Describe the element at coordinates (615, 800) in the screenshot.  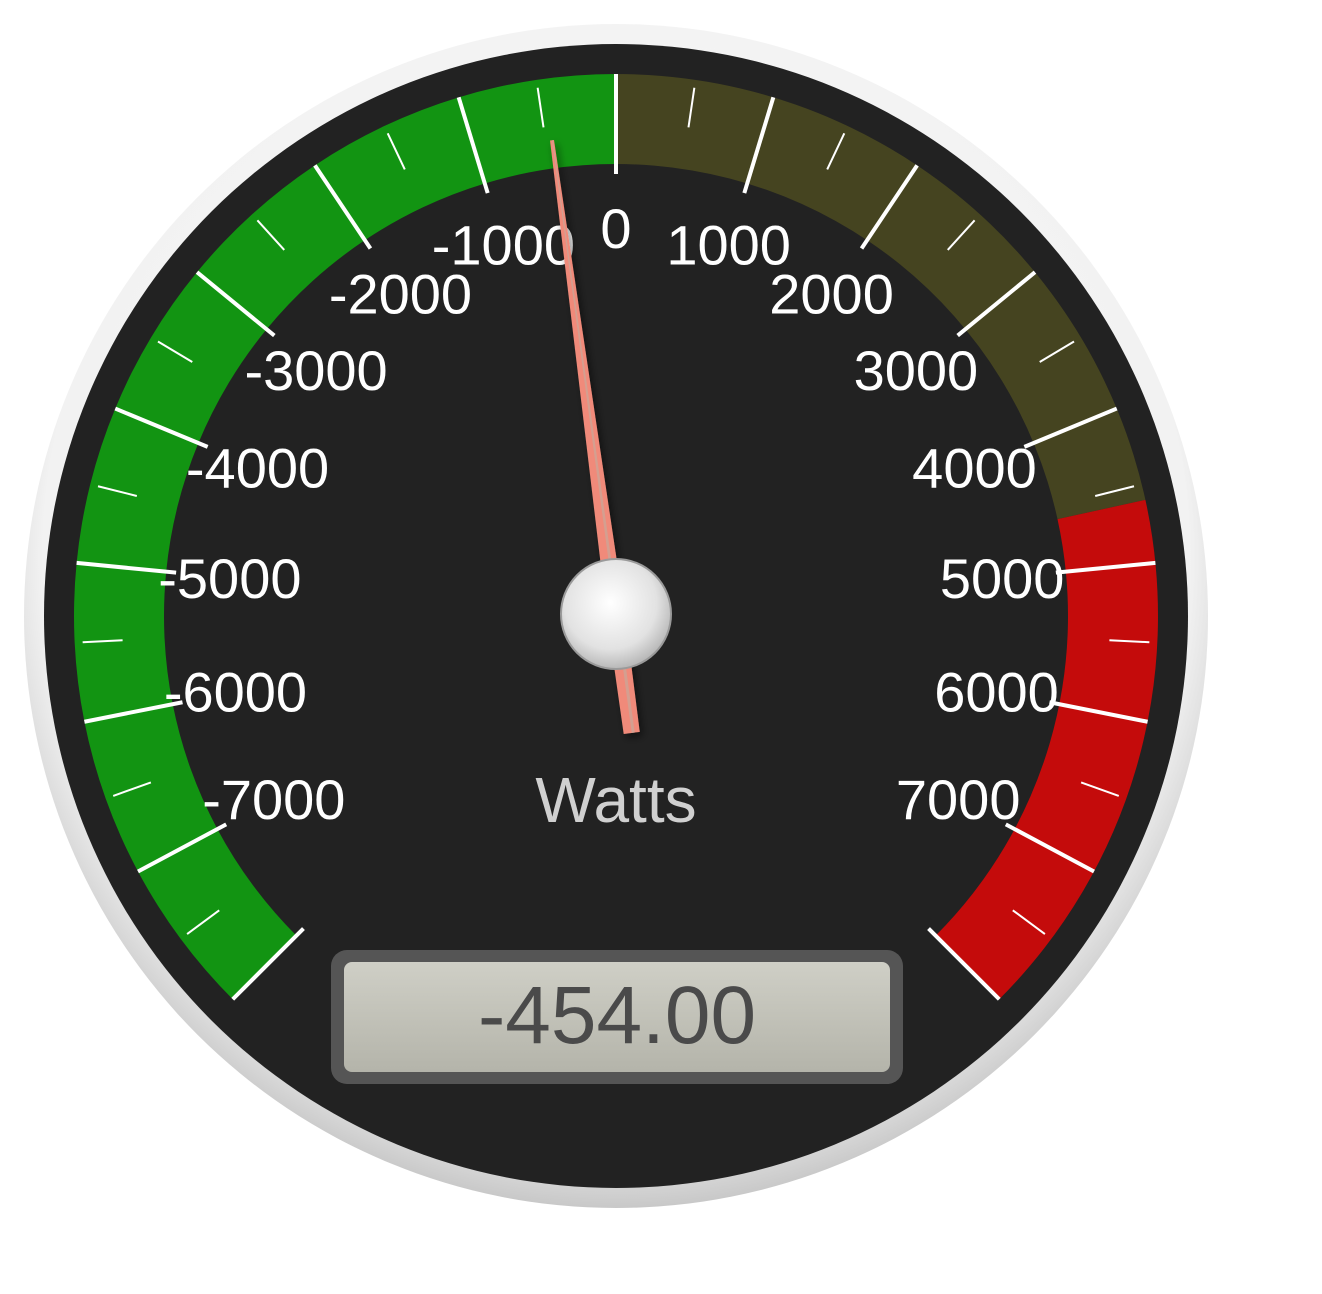
I see `units-label: Watts` at that location.